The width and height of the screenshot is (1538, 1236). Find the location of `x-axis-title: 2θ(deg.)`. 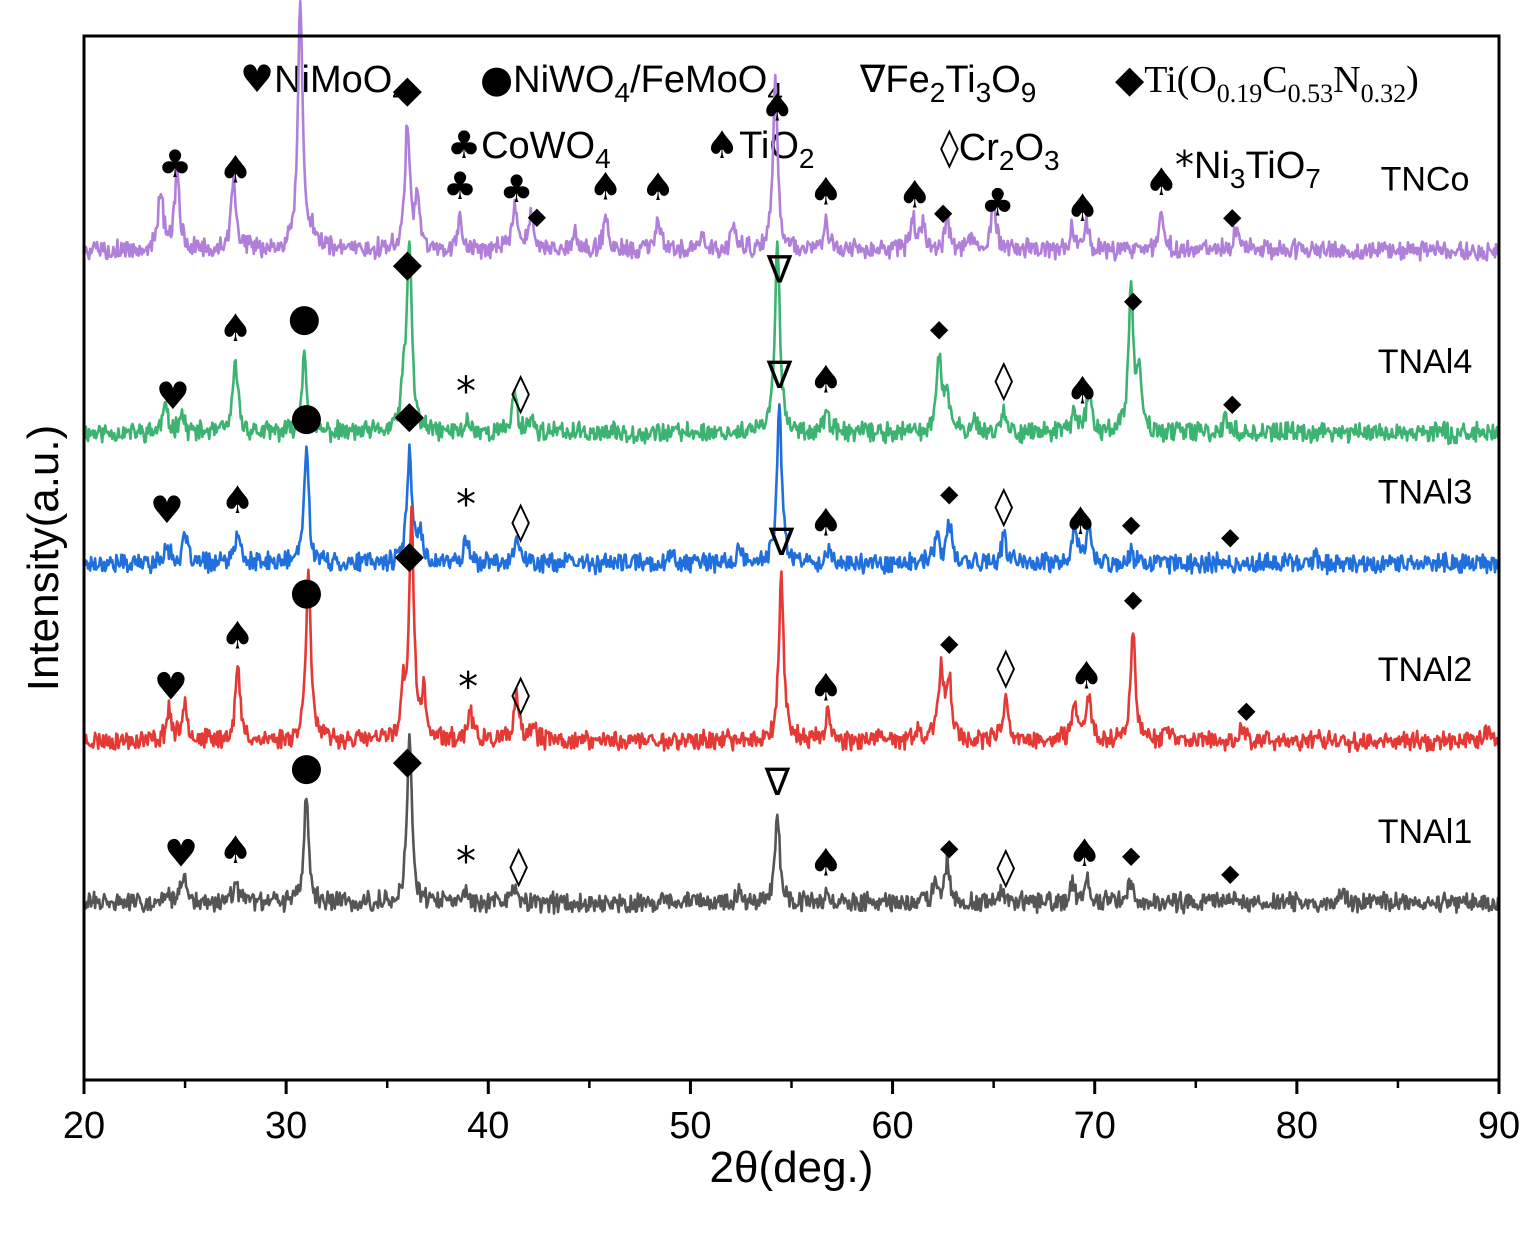

x-axis-title: 2θ(deg.) is located at coordinates (792, 1167).